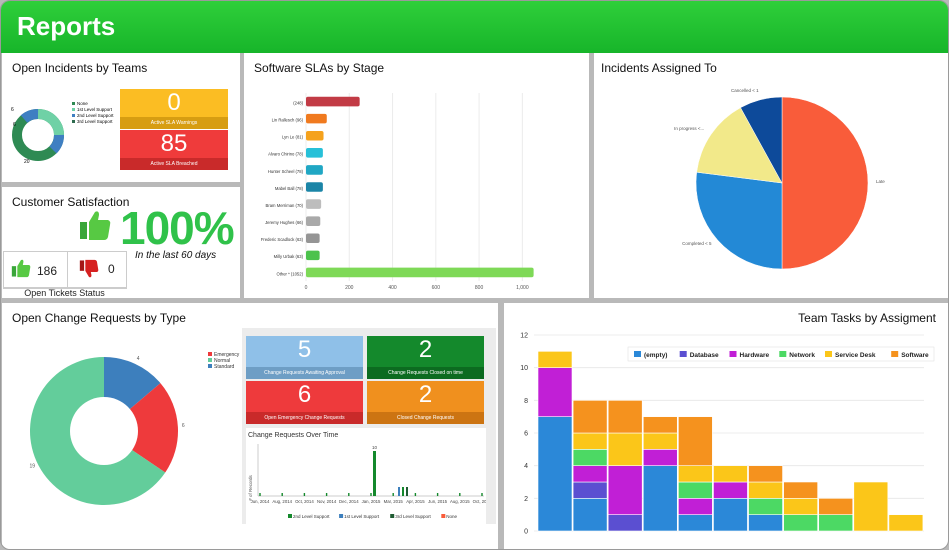 This screenshot has height=550, width=949. Describe the element at coordinates (327, 501) in the screenshot. I see `x-tick-label: Nov, 2014` at that location.